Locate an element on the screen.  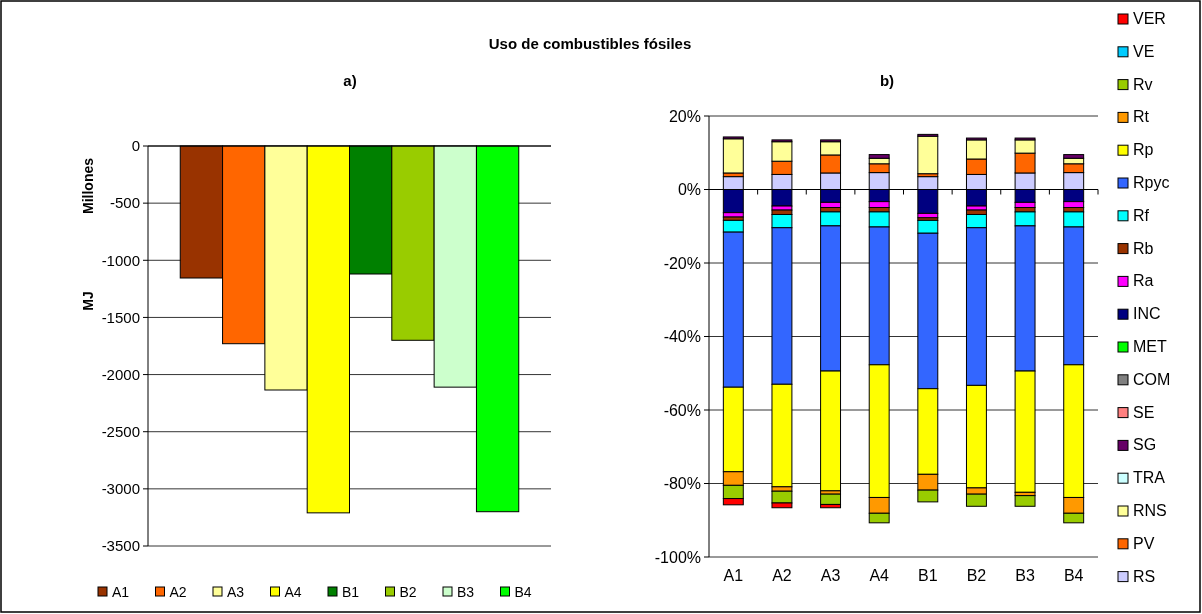
y-tick-label: -20% is located at coordinates (682, 263).